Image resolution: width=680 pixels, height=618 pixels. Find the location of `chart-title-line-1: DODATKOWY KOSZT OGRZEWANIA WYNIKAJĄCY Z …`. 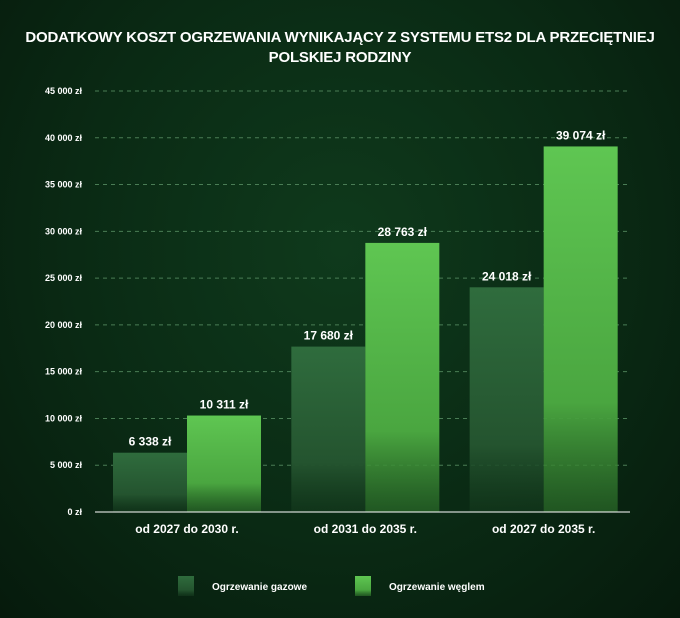

chart-title-line-1: DODATKOWY KOSZT OGRZEWANIA WYNIKAJĄCY Z … is located at coordinates (339, 37).